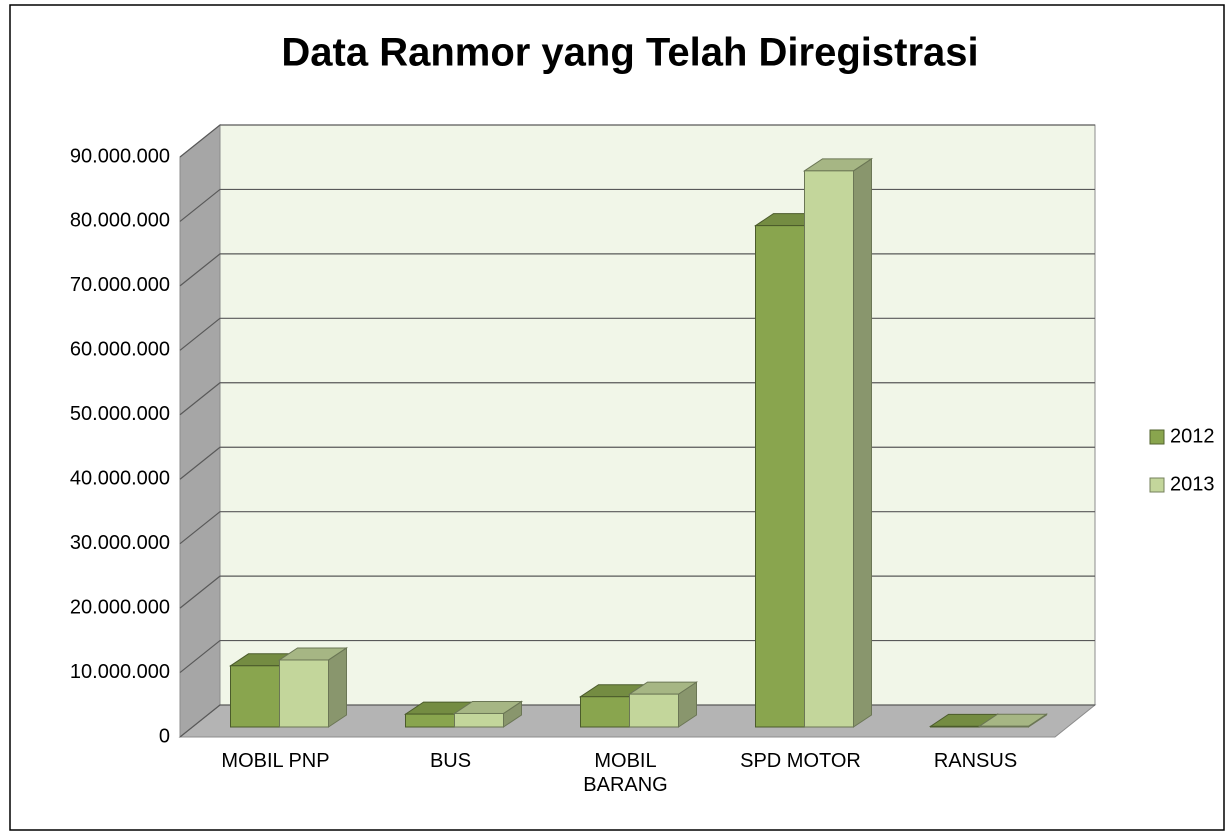  I want to click on legend-label: 2013, so click(1192, 484).